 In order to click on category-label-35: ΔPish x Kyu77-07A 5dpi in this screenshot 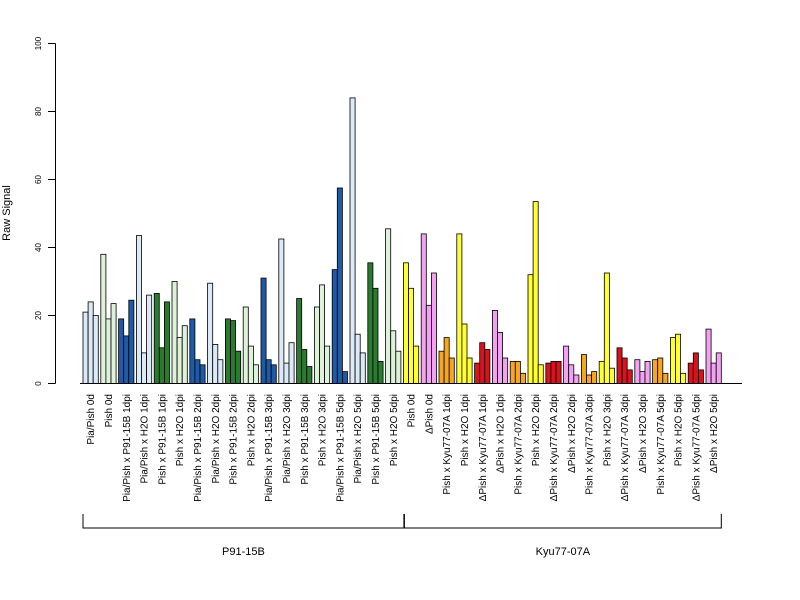, I will do `click(696, 447)`.